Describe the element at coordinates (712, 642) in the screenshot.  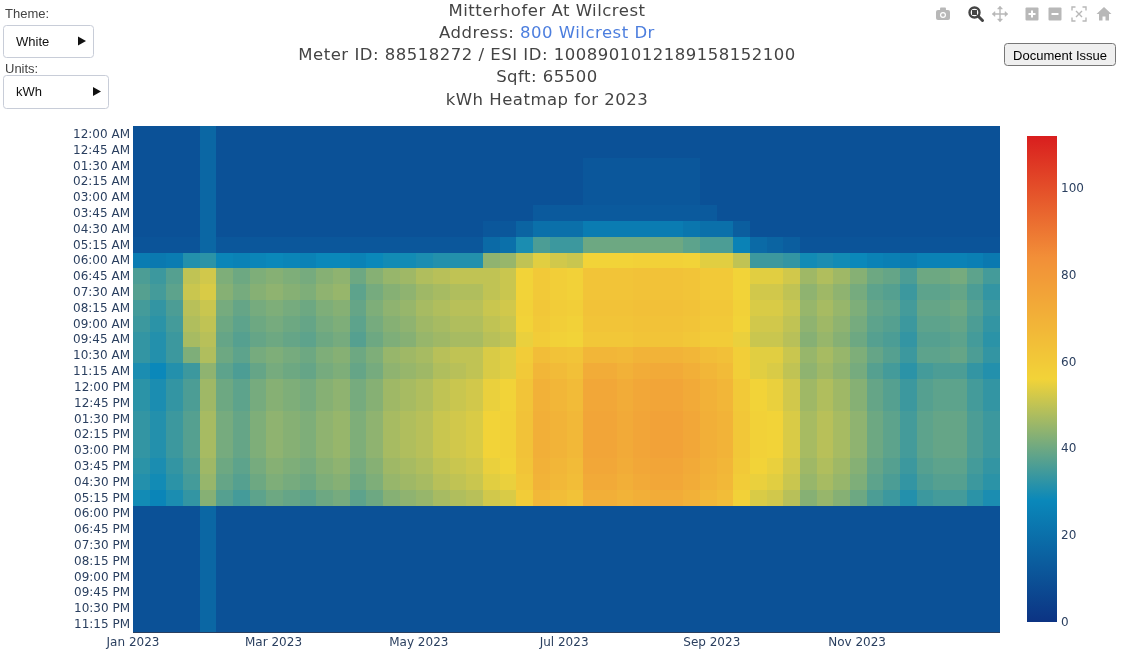
I see `x-tick-label: Sep 2023` at that location.